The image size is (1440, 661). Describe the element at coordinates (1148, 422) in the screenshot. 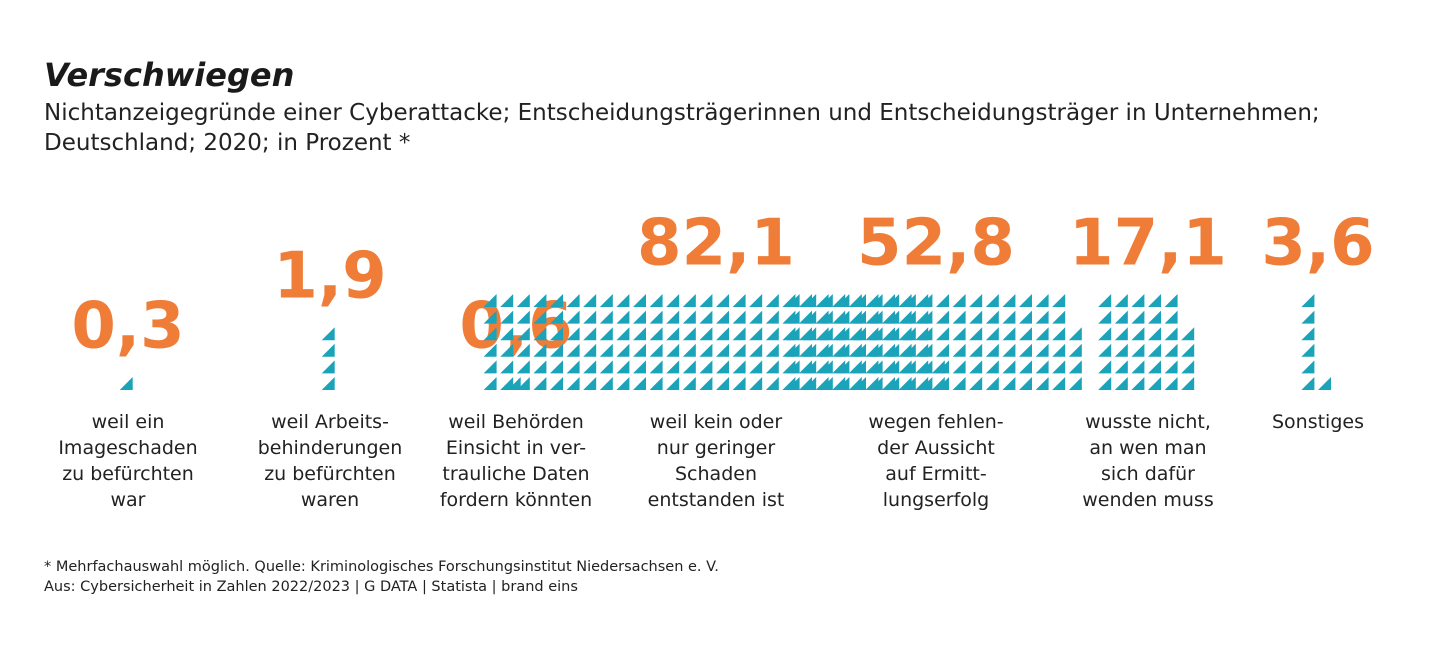

I see `category-label: wusste nicht,` at that location.